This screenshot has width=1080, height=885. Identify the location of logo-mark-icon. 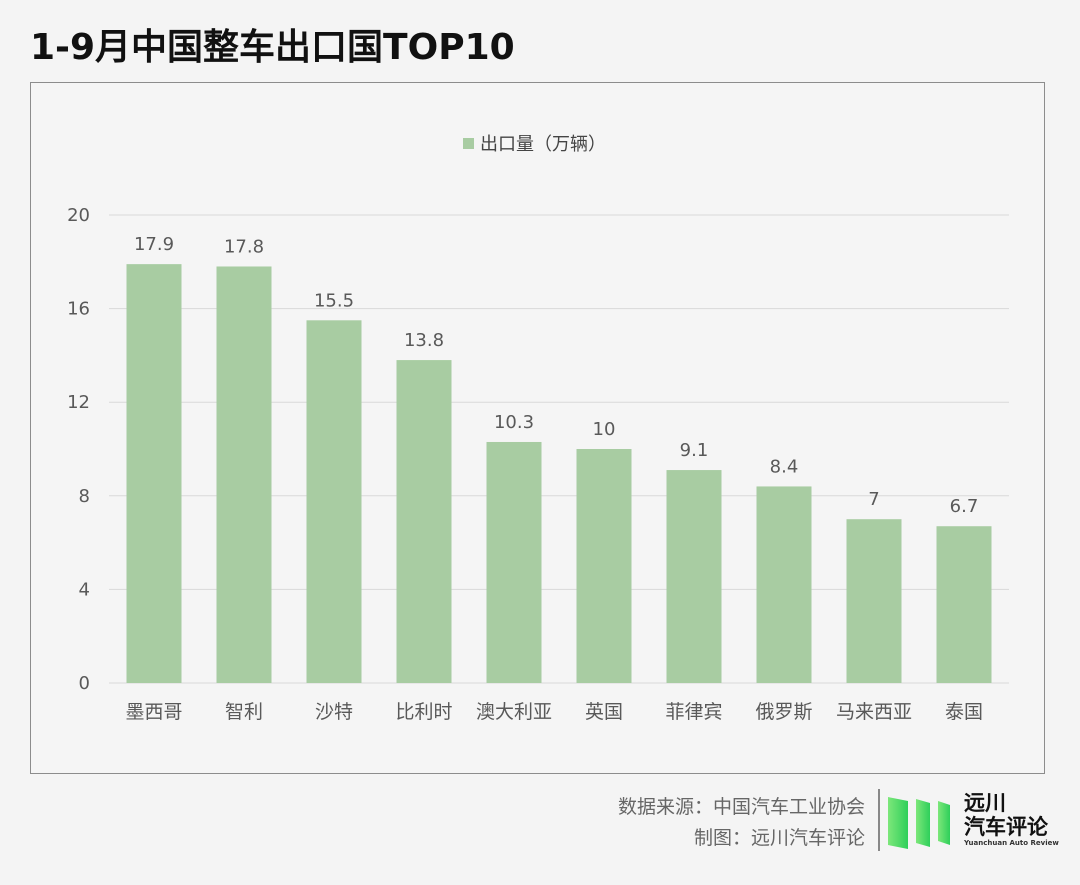
(919, 823).